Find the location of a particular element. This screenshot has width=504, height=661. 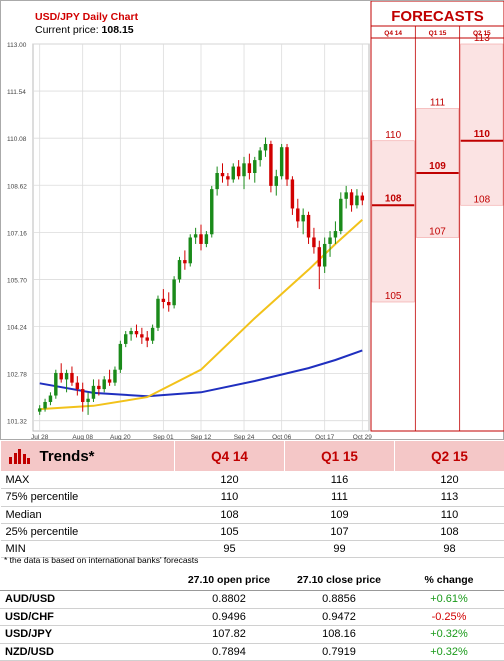

chart-title: USD/JPY Daily Chart is located at coordinates (86, 17).